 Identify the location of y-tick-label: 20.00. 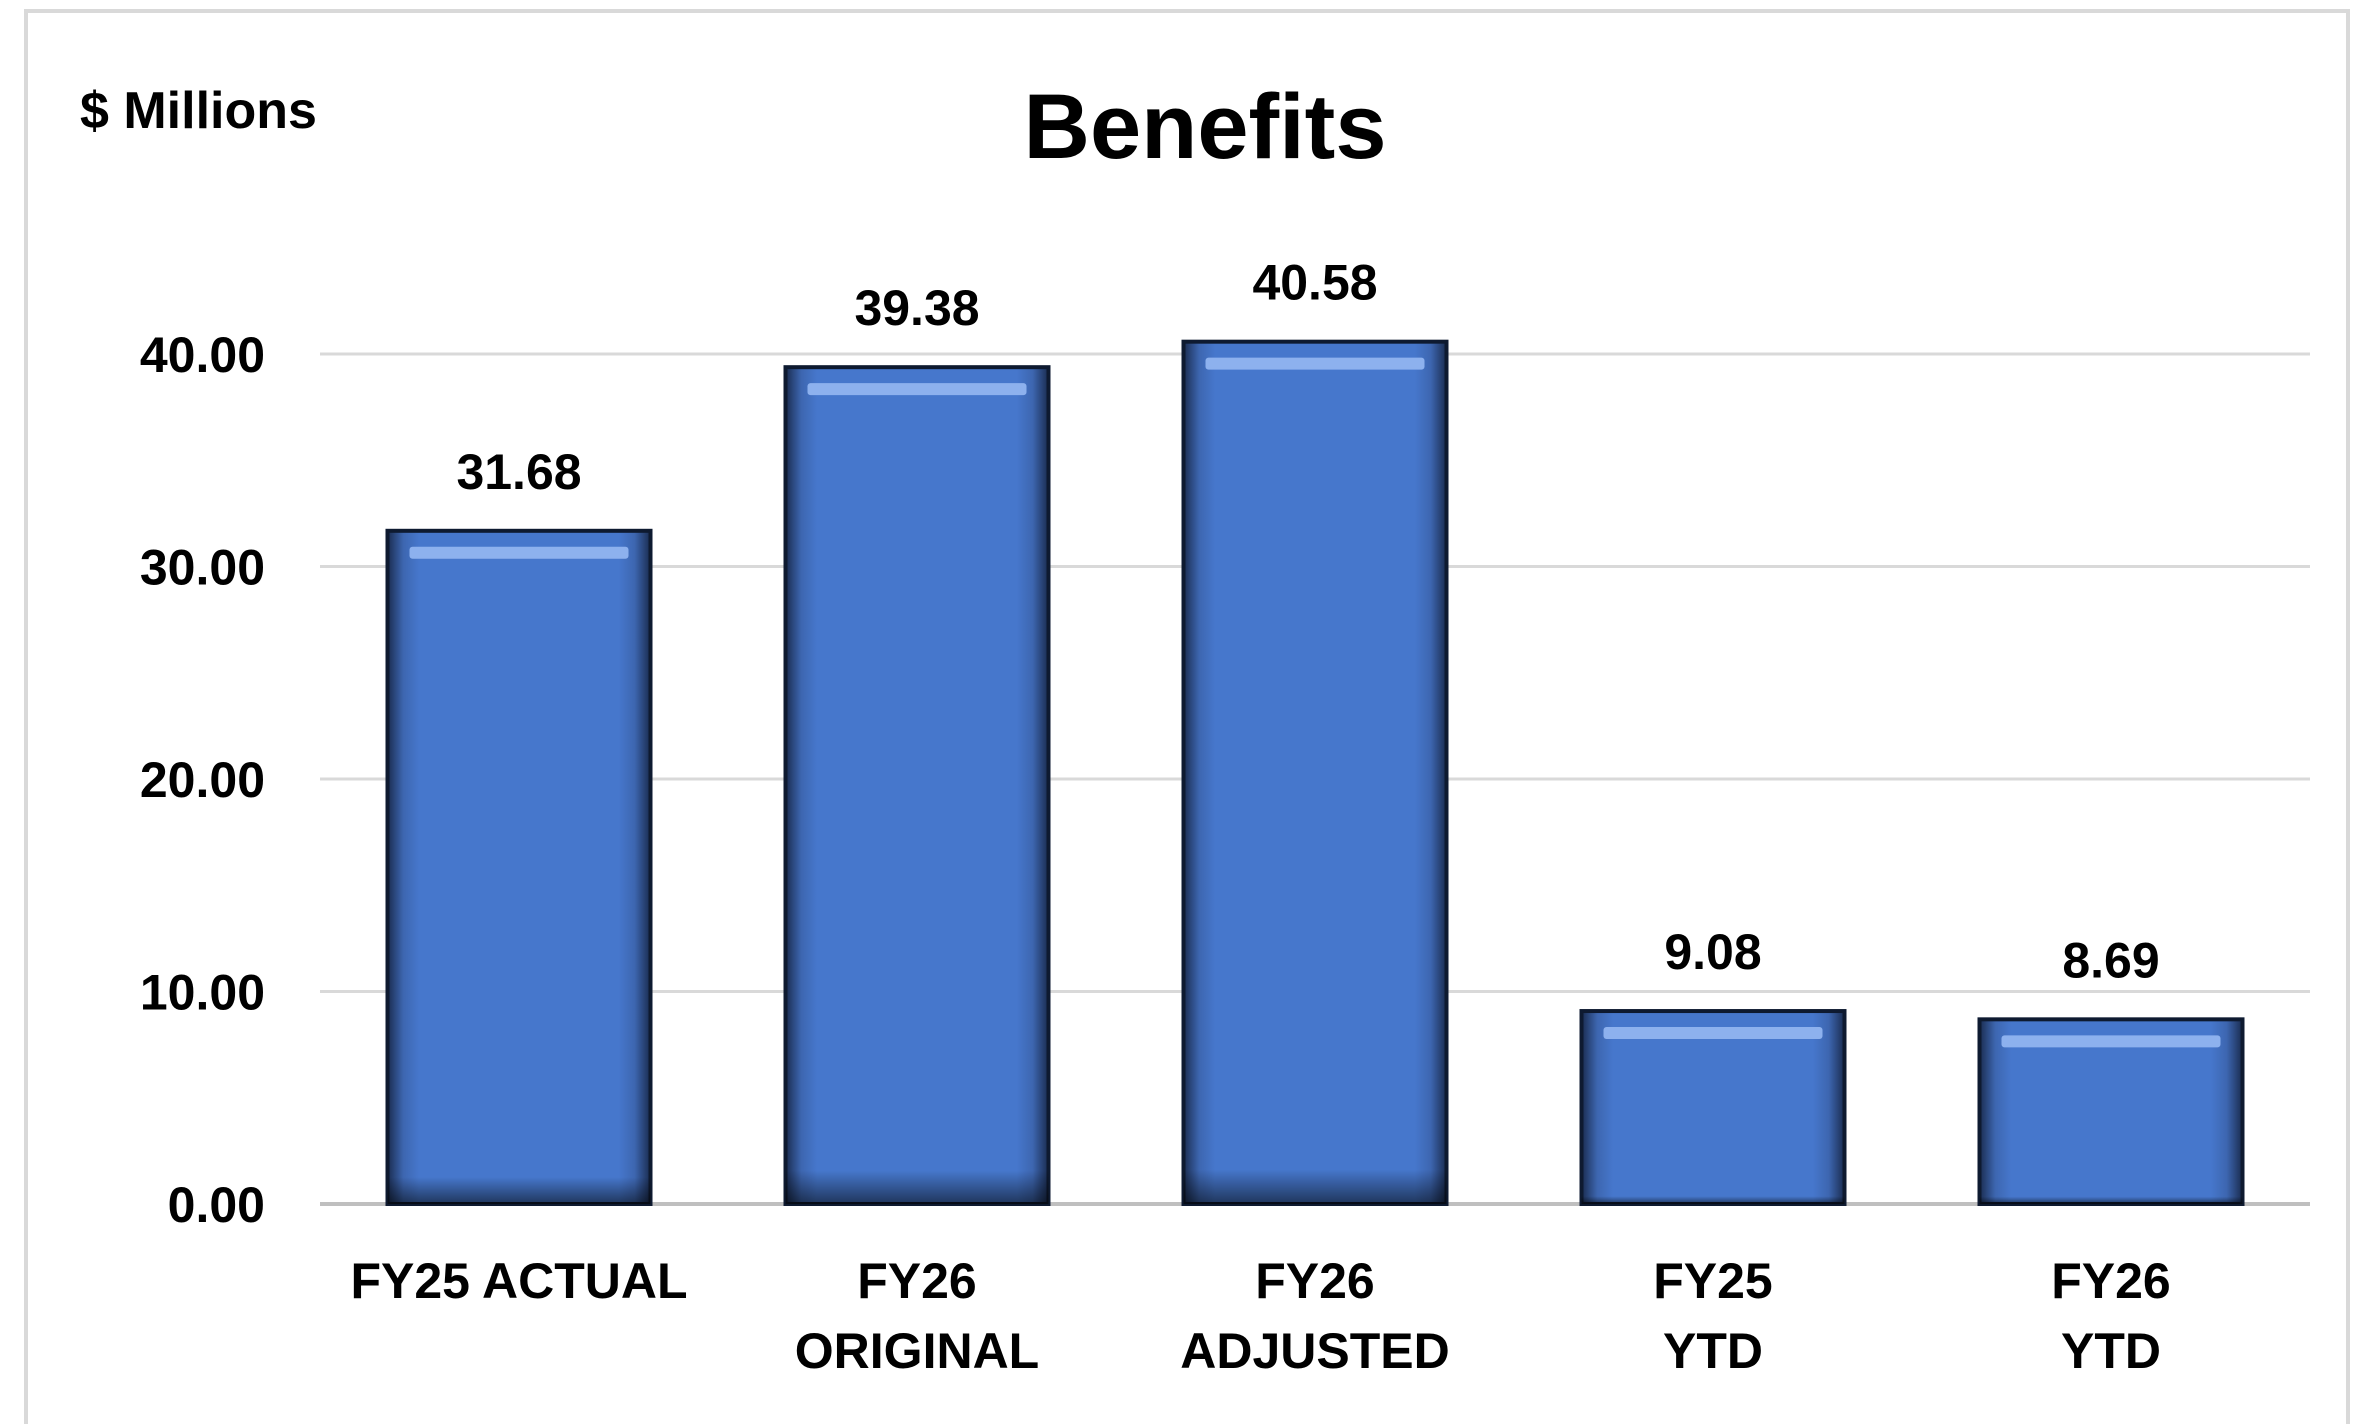
(202, 780).